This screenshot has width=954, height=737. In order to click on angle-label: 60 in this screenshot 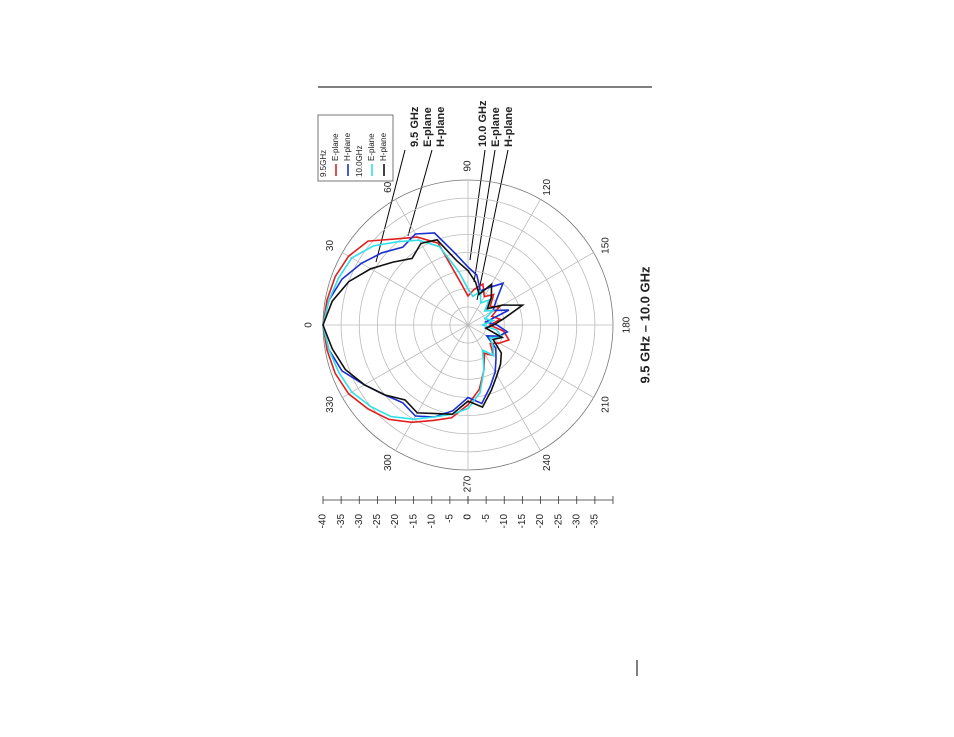, I will do `click(388, 187)`.